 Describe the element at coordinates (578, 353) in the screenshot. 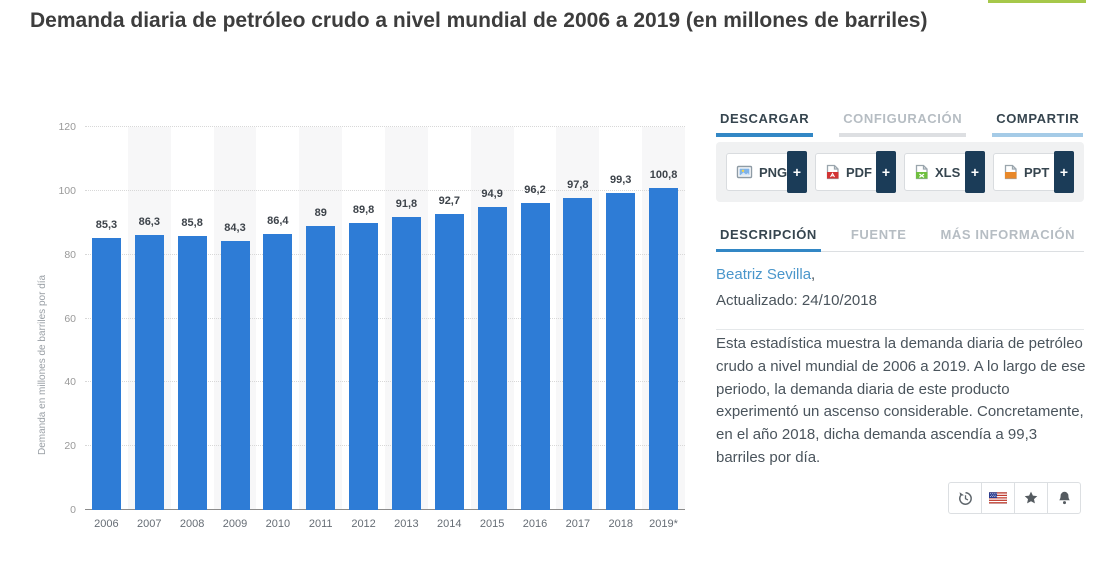

I see `bar-2017` at that location.